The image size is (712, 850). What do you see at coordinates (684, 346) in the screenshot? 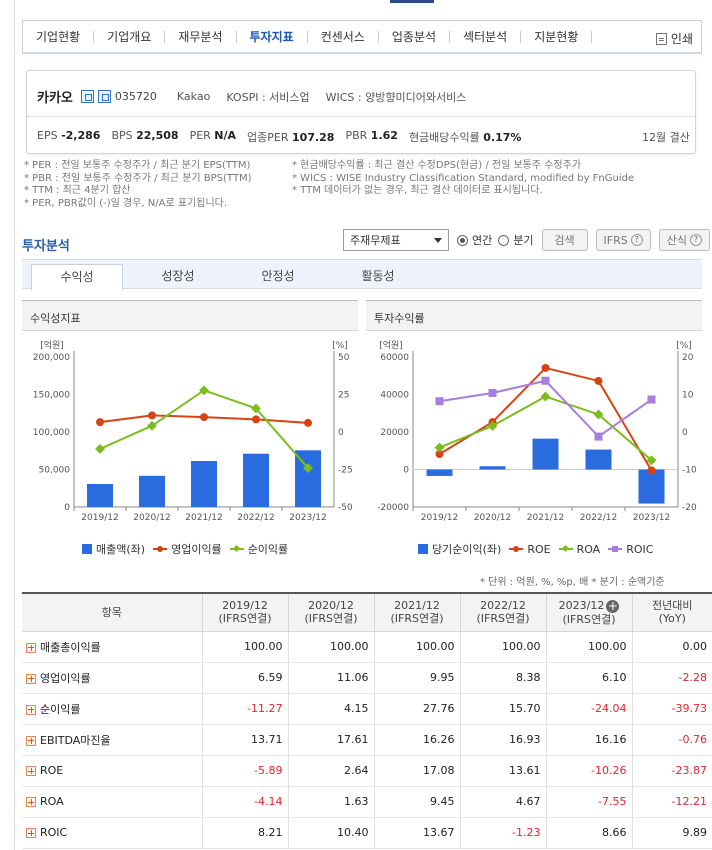
I see `y-right-label: [%]` at bounding box center [684, 346].